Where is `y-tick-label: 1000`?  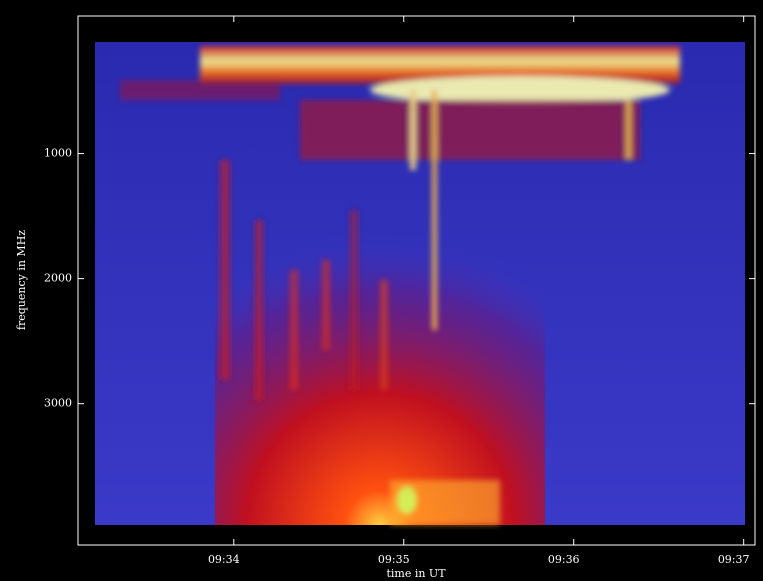 y-tick-label: 1000 is located at coordinates (58, 153).